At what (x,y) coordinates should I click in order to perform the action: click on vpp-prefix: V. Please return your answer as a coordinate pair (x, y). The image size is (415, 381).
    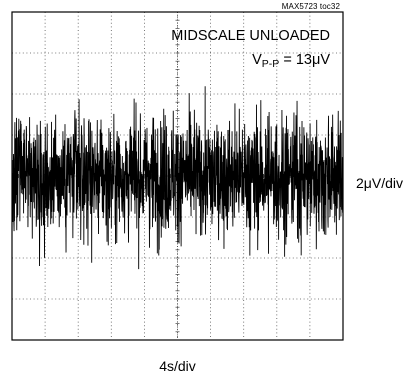
    Looking at the image, I should click on (257, 60).